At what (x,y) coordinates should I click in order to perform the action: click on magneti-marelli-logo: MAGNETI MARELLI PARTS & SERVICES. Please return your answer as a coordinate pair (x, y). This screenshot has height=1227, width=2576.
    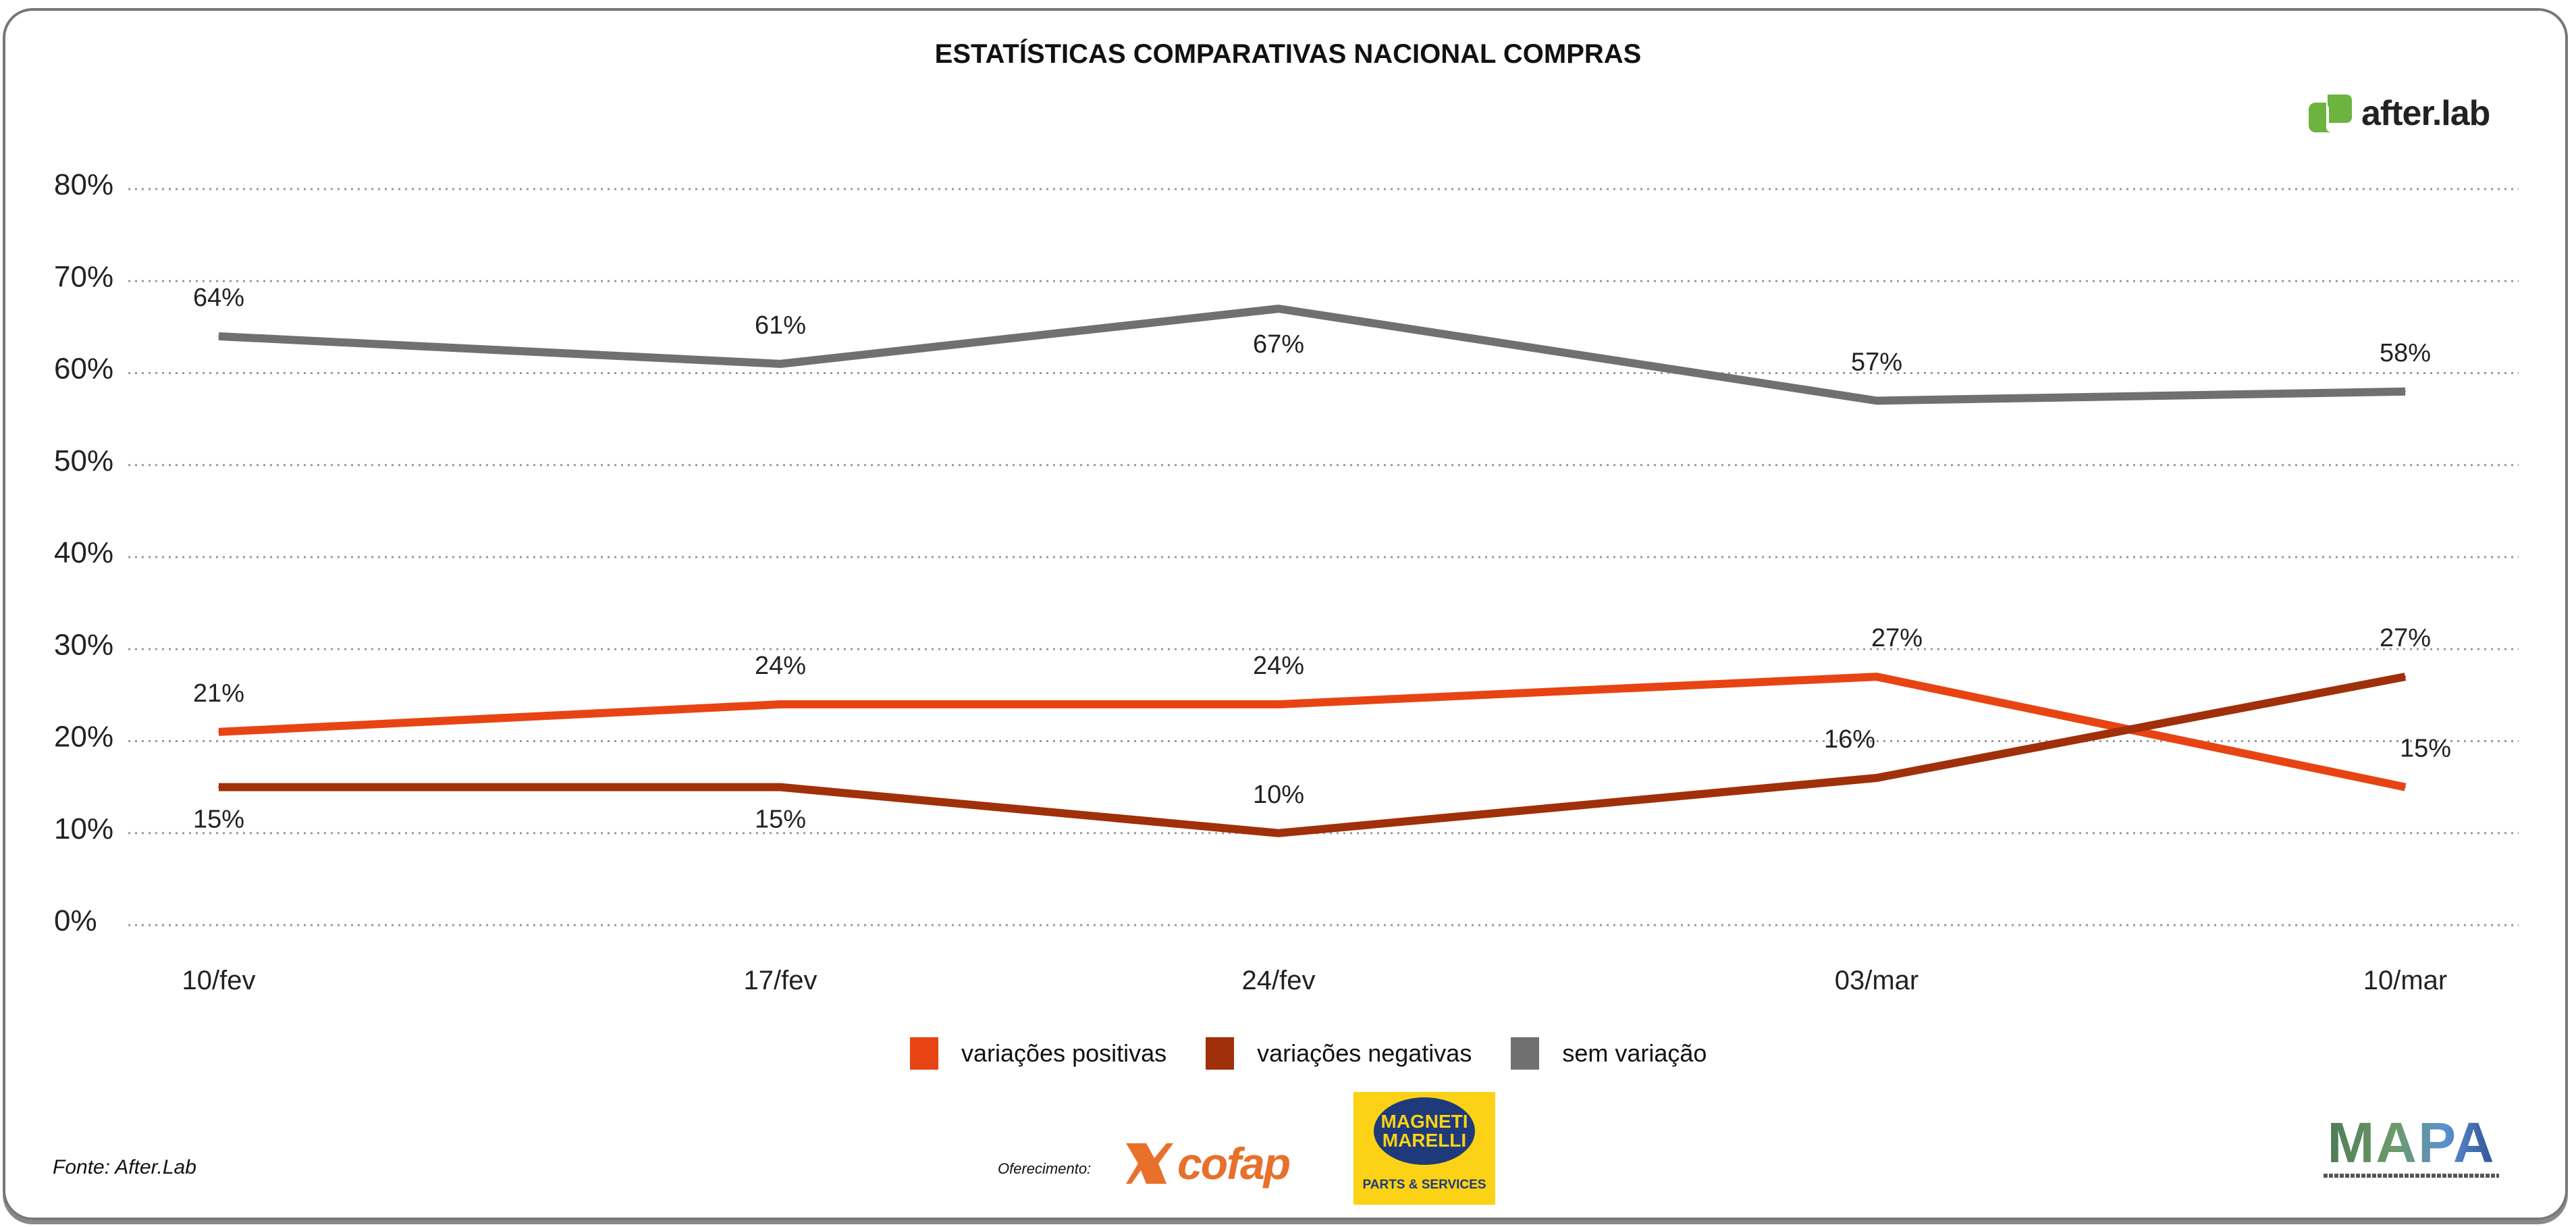
    Looking at the image, I should click on (1424, 1148).